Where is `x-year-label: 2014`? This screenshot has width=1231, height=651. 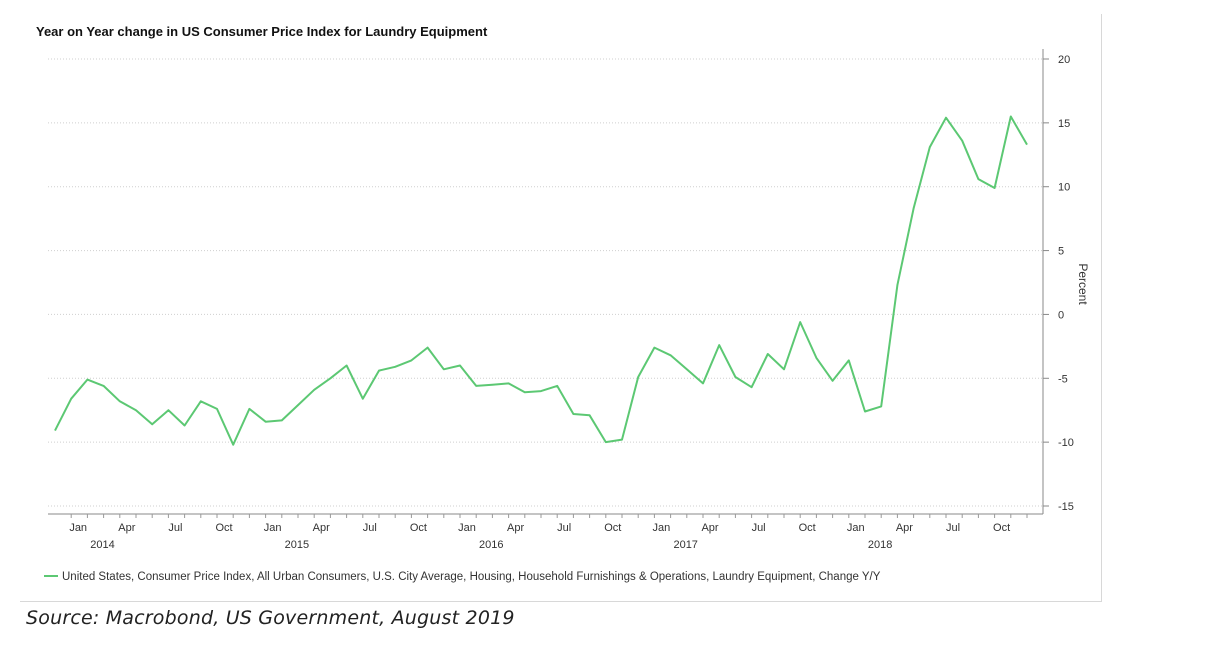
x-year-label: 2014 is located at coordinates (102, 545).